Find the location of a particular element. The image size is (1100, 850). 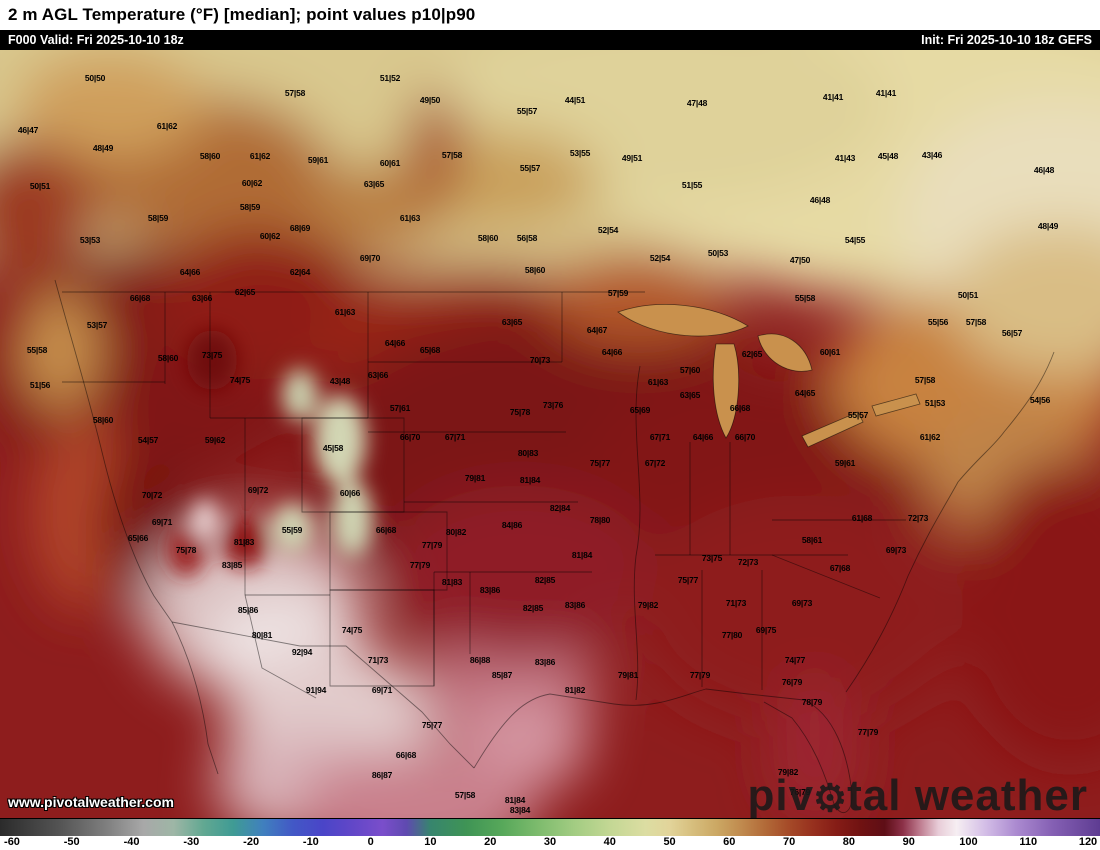

point-value: 67|68 is located at coordinates (840, 568).